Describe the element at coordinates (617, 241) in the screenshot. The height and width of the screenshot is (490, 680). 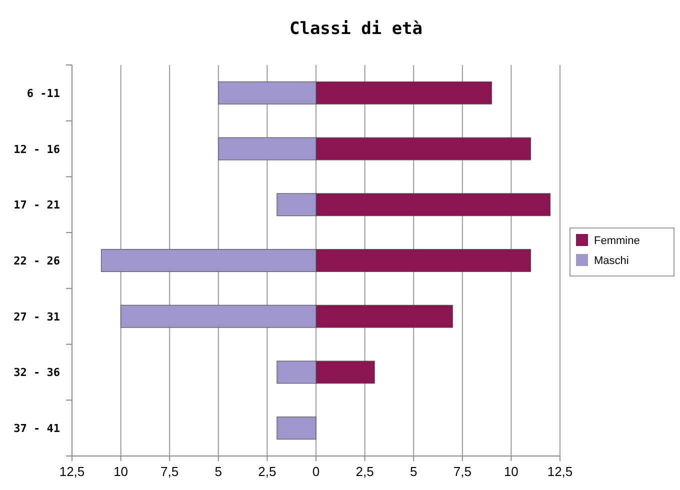
I see `legend-label: Femmine` at that location.